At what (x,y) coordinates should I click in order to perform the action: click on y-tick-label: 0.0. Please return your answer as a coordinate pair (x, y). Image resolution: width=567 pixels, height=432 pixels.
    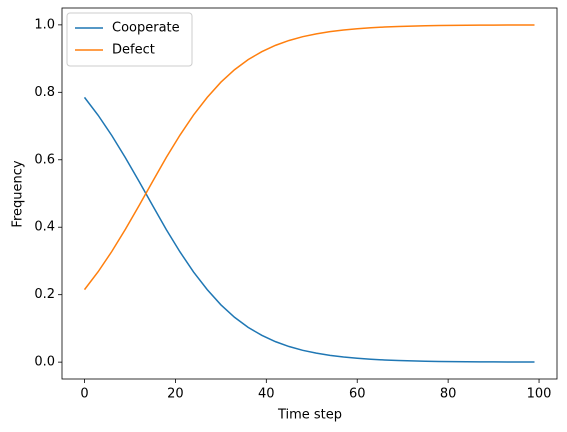
    Looking at the image, I should click on (44, 362).